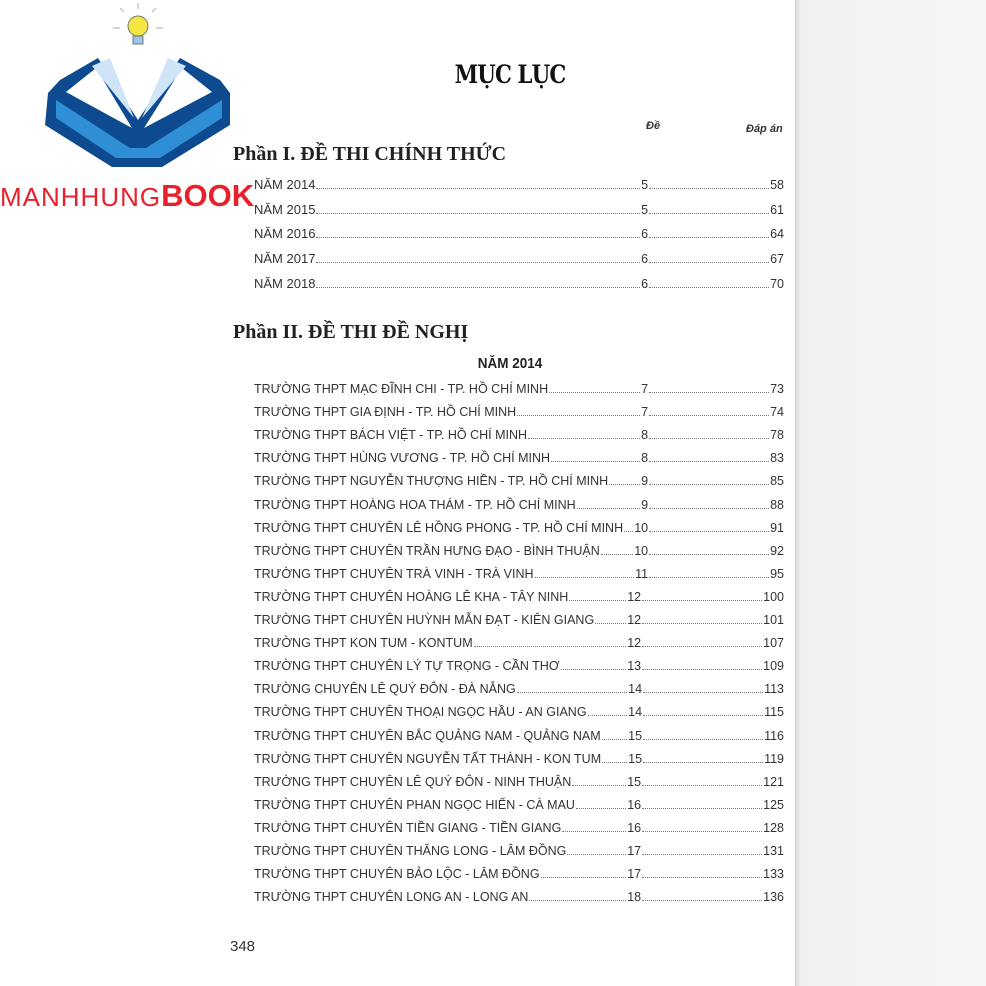 This screenshot has width=986, height=986. Describe the element at coordinates (137, 112) in the screenshot. I see `open-book-icon` at that location.